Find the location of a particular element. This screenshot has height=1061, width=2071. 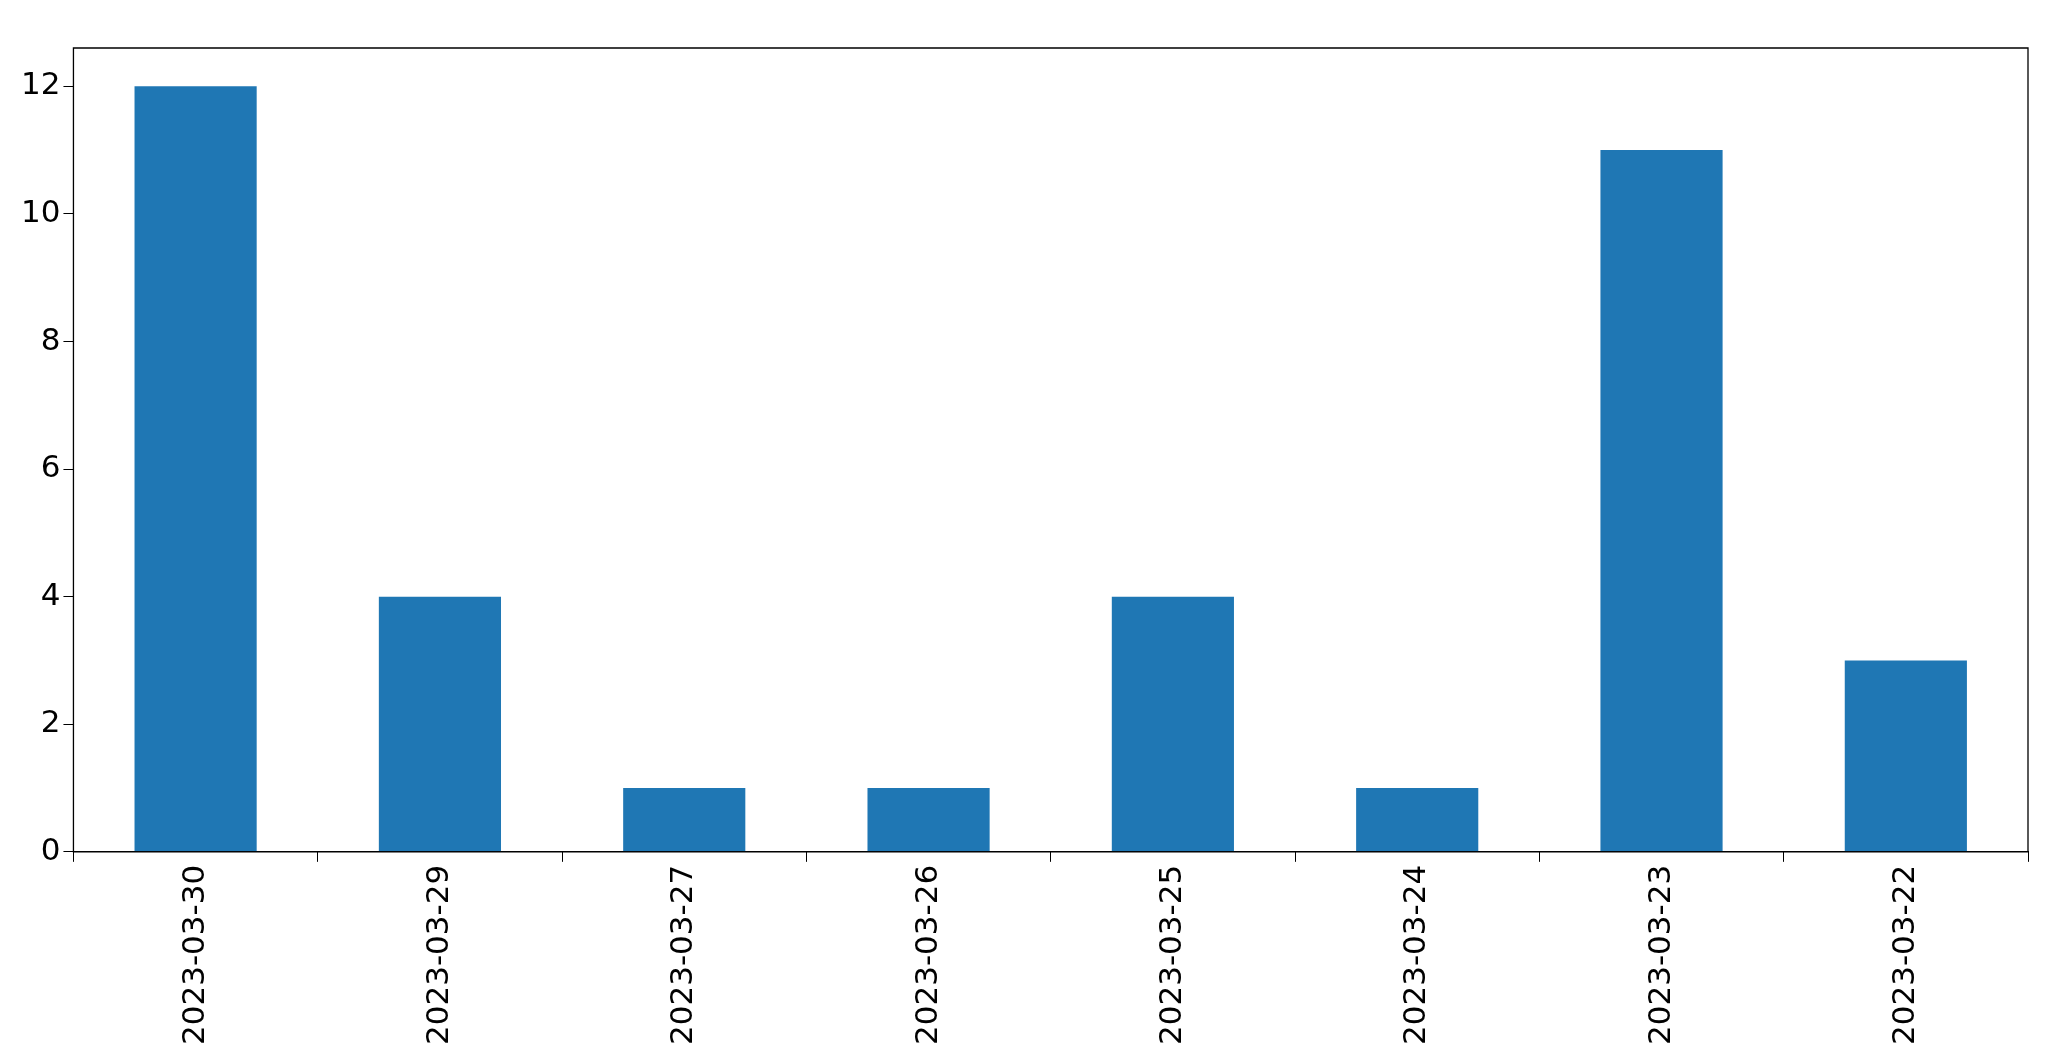

y-tick-label: 12 is located at coordinates (40, 83).